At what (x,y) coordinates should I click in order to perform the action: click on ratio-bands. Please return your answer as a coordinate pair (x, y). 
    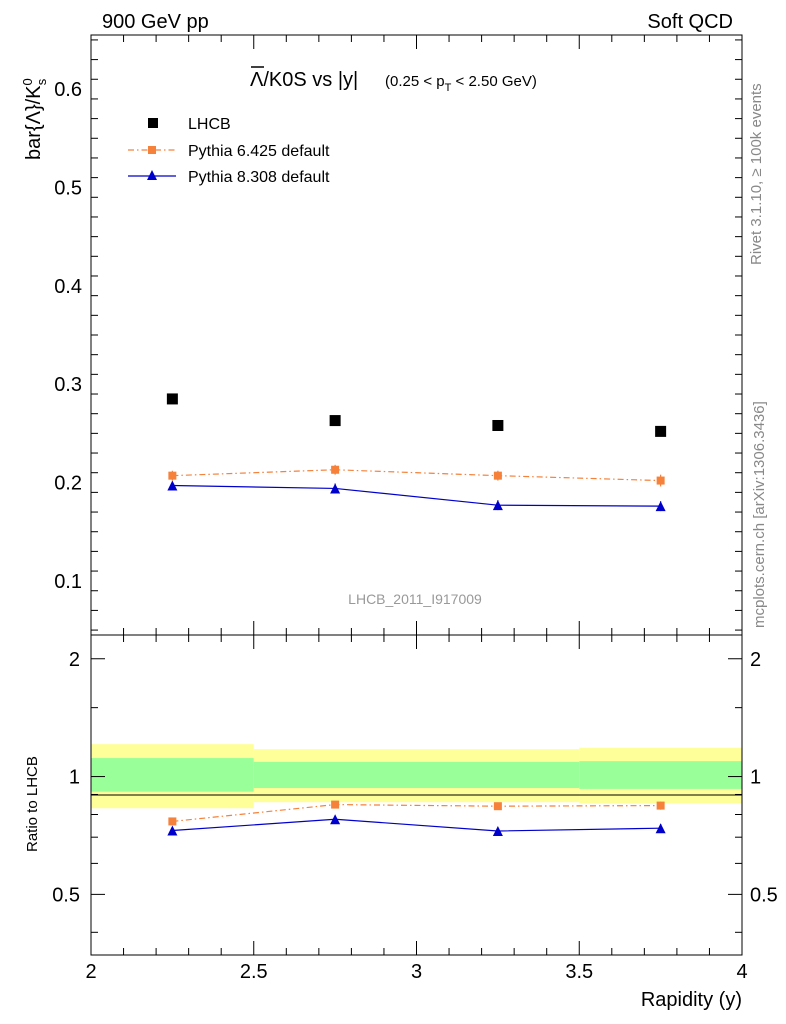
    Looking at the image, I should click on (416, 776).